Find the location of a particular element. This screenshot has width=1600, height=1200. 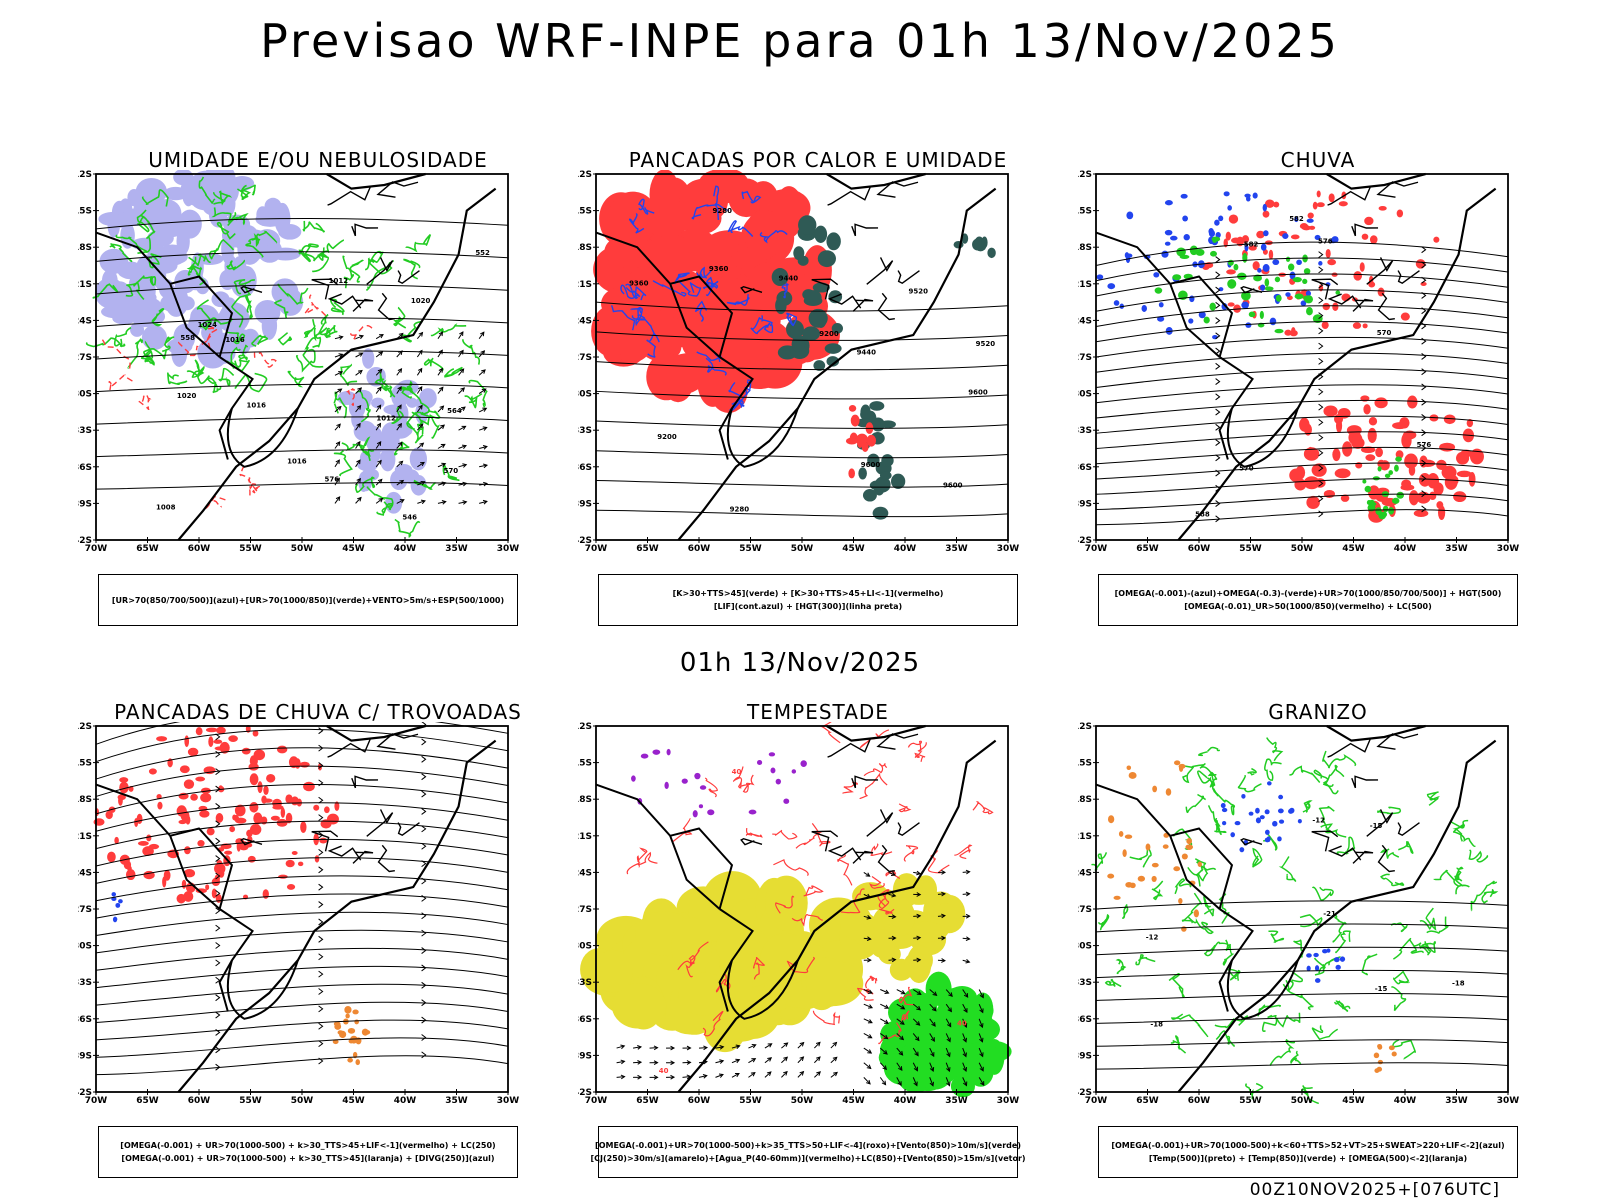

lon-tick-label: 35W is located at coordinates (1456, 1101).